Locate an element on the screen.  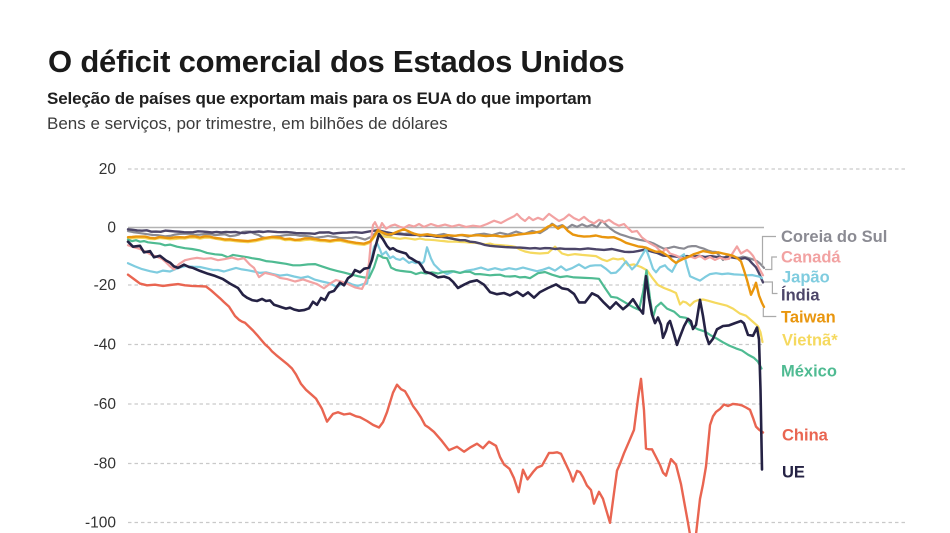
svg-text: Taiwan is located at coordinates (808, 318).